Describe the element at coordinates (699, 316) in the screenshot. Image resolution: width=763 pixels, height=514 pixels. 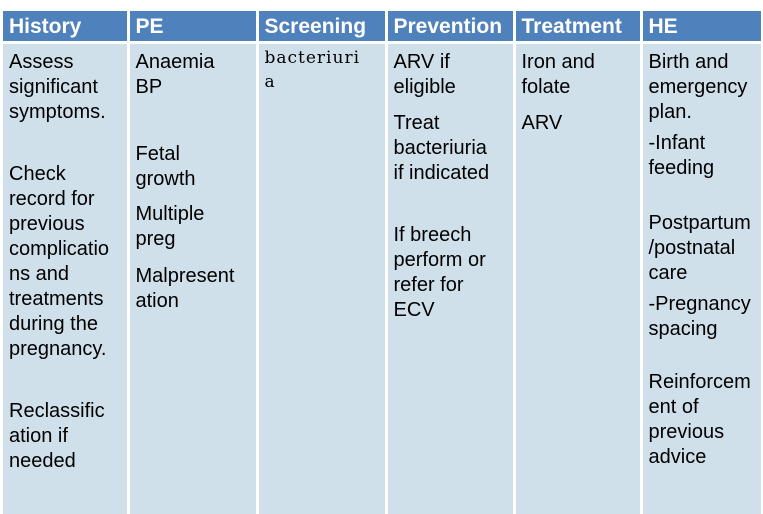
I see `he-entry-pregnancy-spacing: -Pregnancy spacing` at that location.